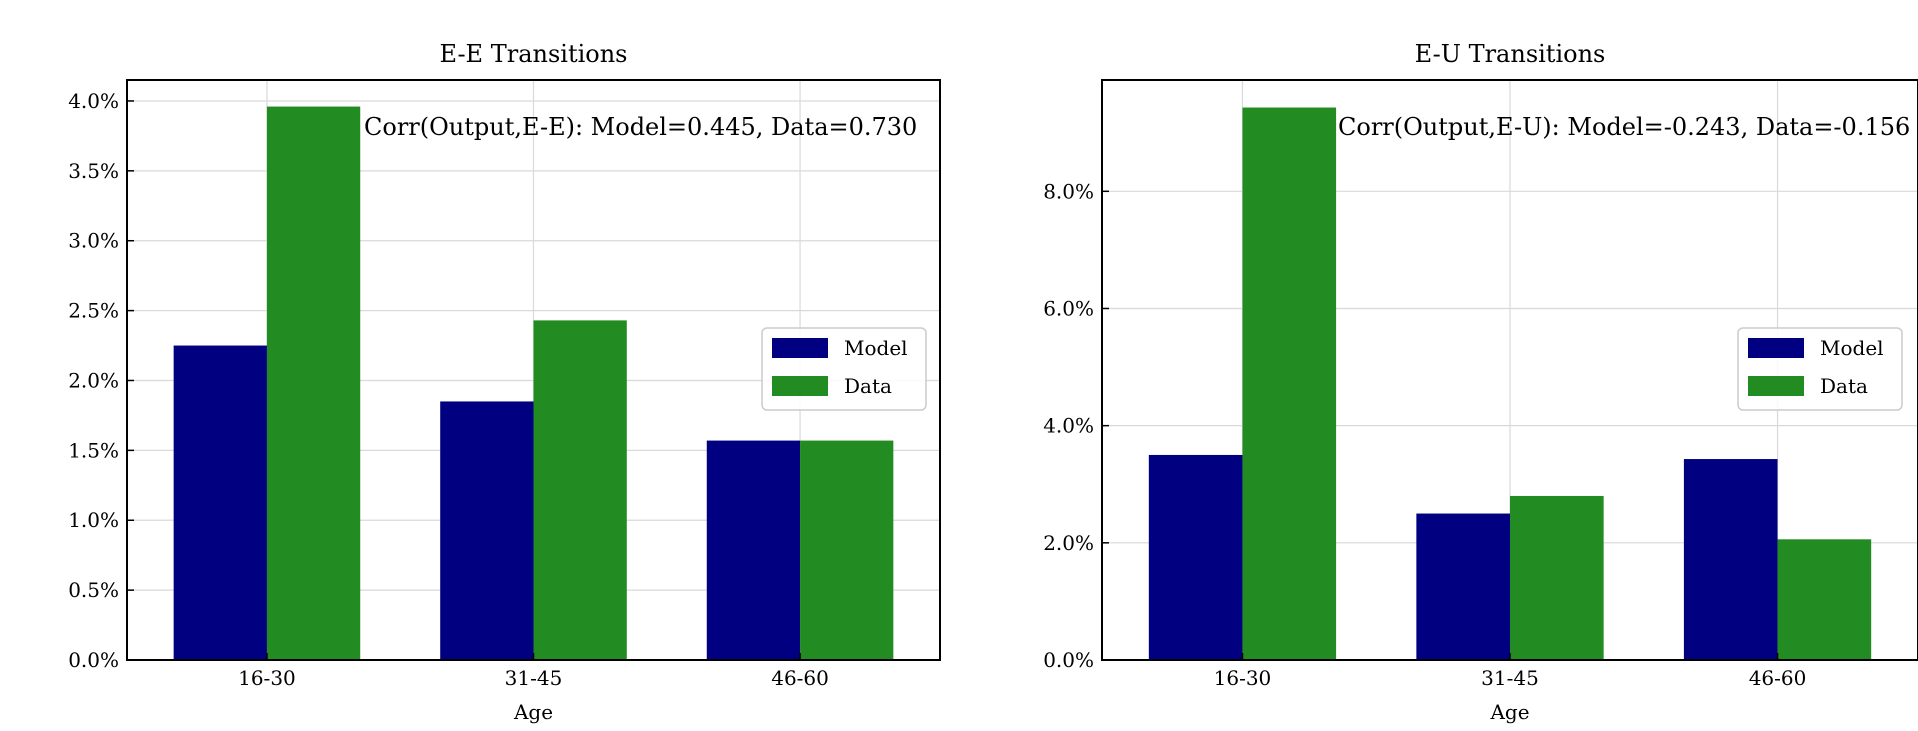 The width and height of the screenshot is (1918, 731). Describe the element at coordinates (93, 171) in the screenshot. I see `y-tick-label: 3.5%` at that location.